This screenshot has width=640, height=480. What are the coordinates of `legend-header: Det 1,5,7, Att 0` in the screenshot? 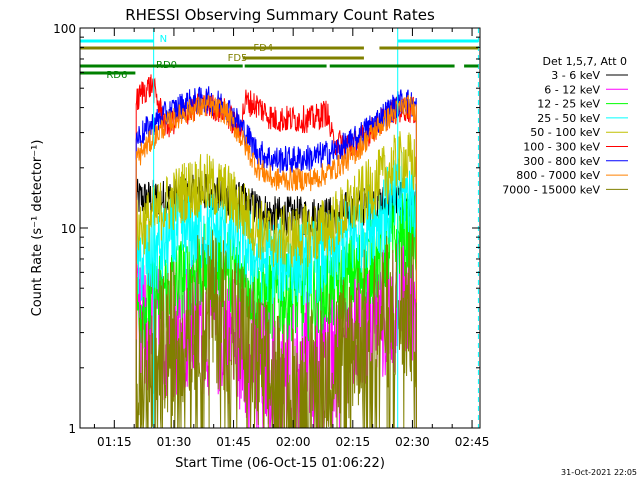 It's located at (585, 61).